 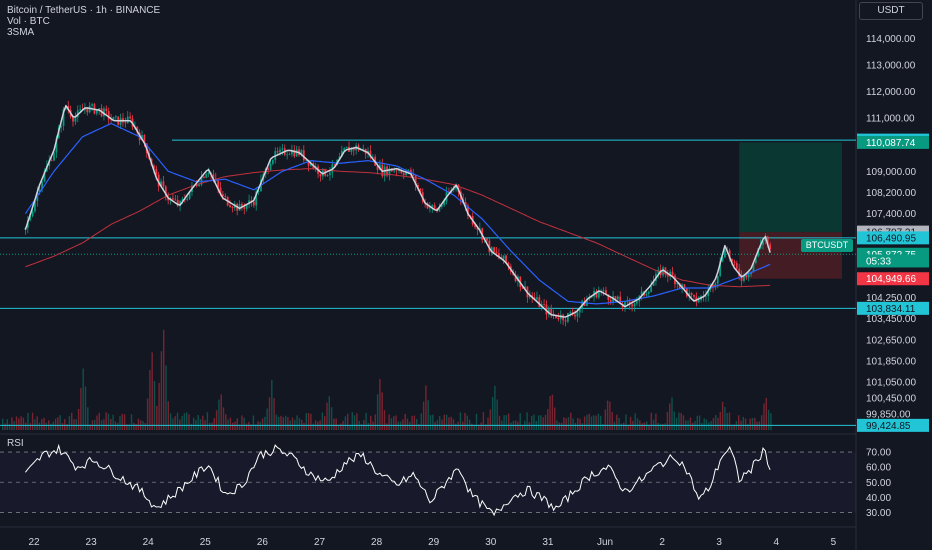 What do you see at coordinates (15, 443) in the screenshot?
I see `rsi-indicator-label: RSI` at bounding box center [15, 443].